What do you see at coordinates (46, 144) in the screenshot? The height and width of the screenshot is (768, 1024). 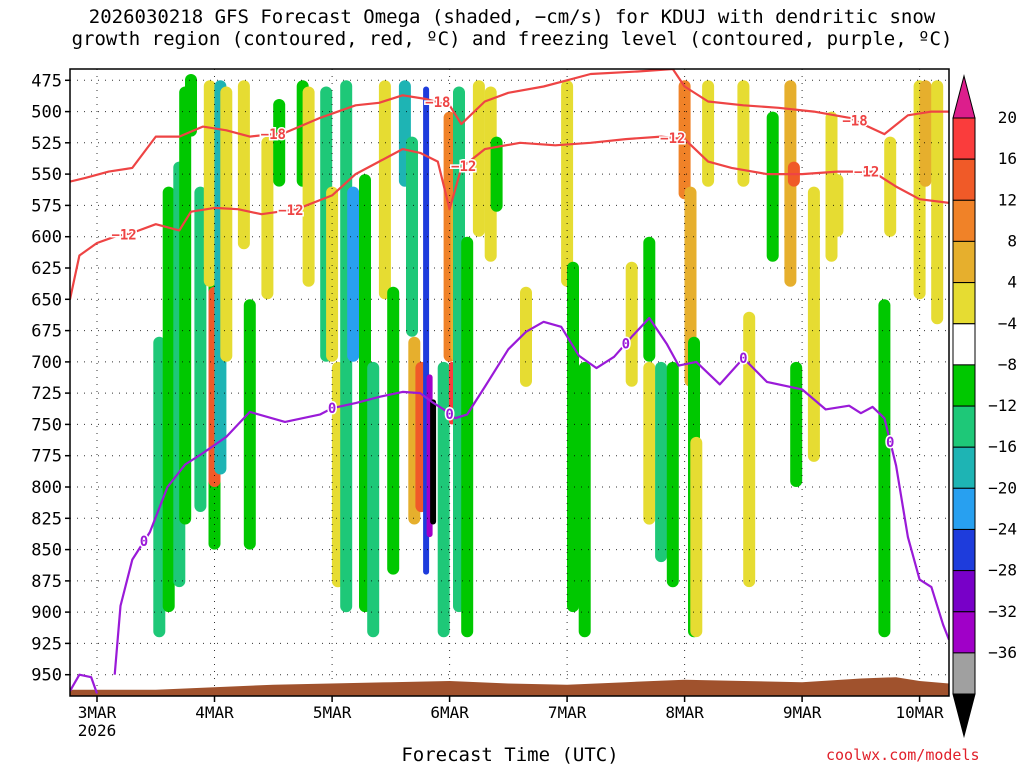 I see `y-tick-label: 525` at bounding box center [46, 144].